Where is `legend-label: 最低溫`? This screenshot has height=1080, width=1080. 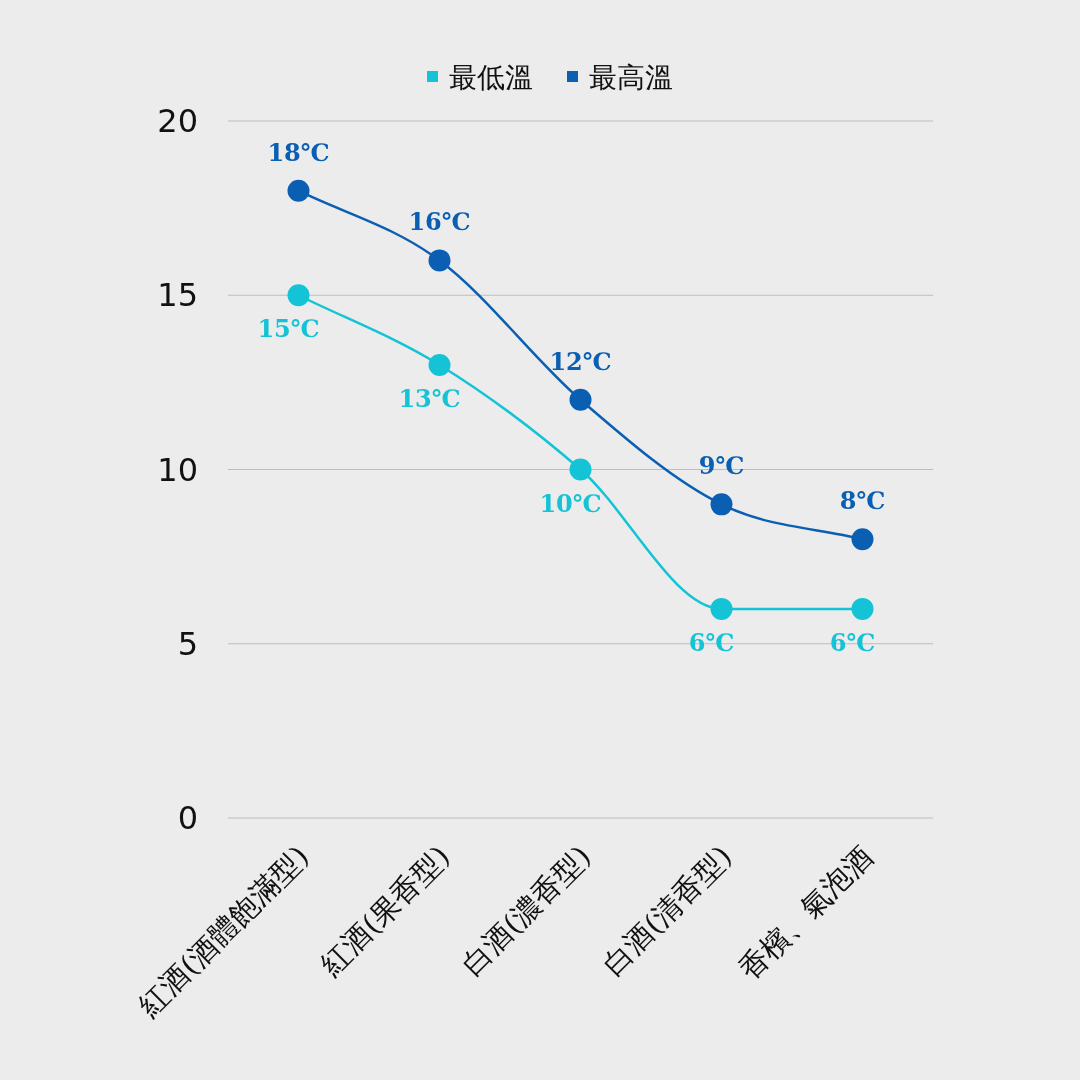
legend-label: 最低溫 is located at coordinates (491, 77).